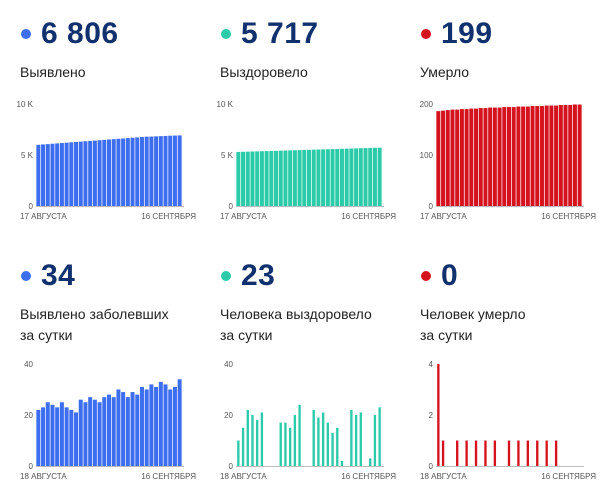  Describe the element at coordinates (431, 364) in the screenshot. I see `y-tick-label: 4` at that location.